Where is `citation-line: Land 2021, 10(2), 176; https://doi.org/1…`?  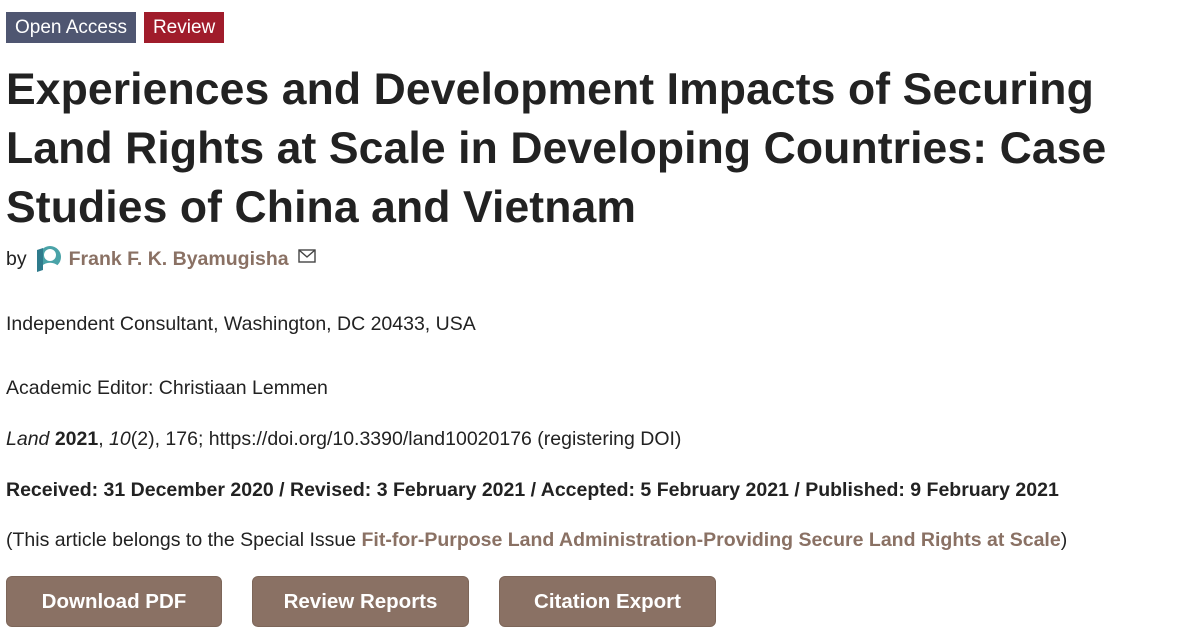
citation-line: Land 2021, 10(2), 176; https://doi.org/1… is located at coordinates (344, 439).